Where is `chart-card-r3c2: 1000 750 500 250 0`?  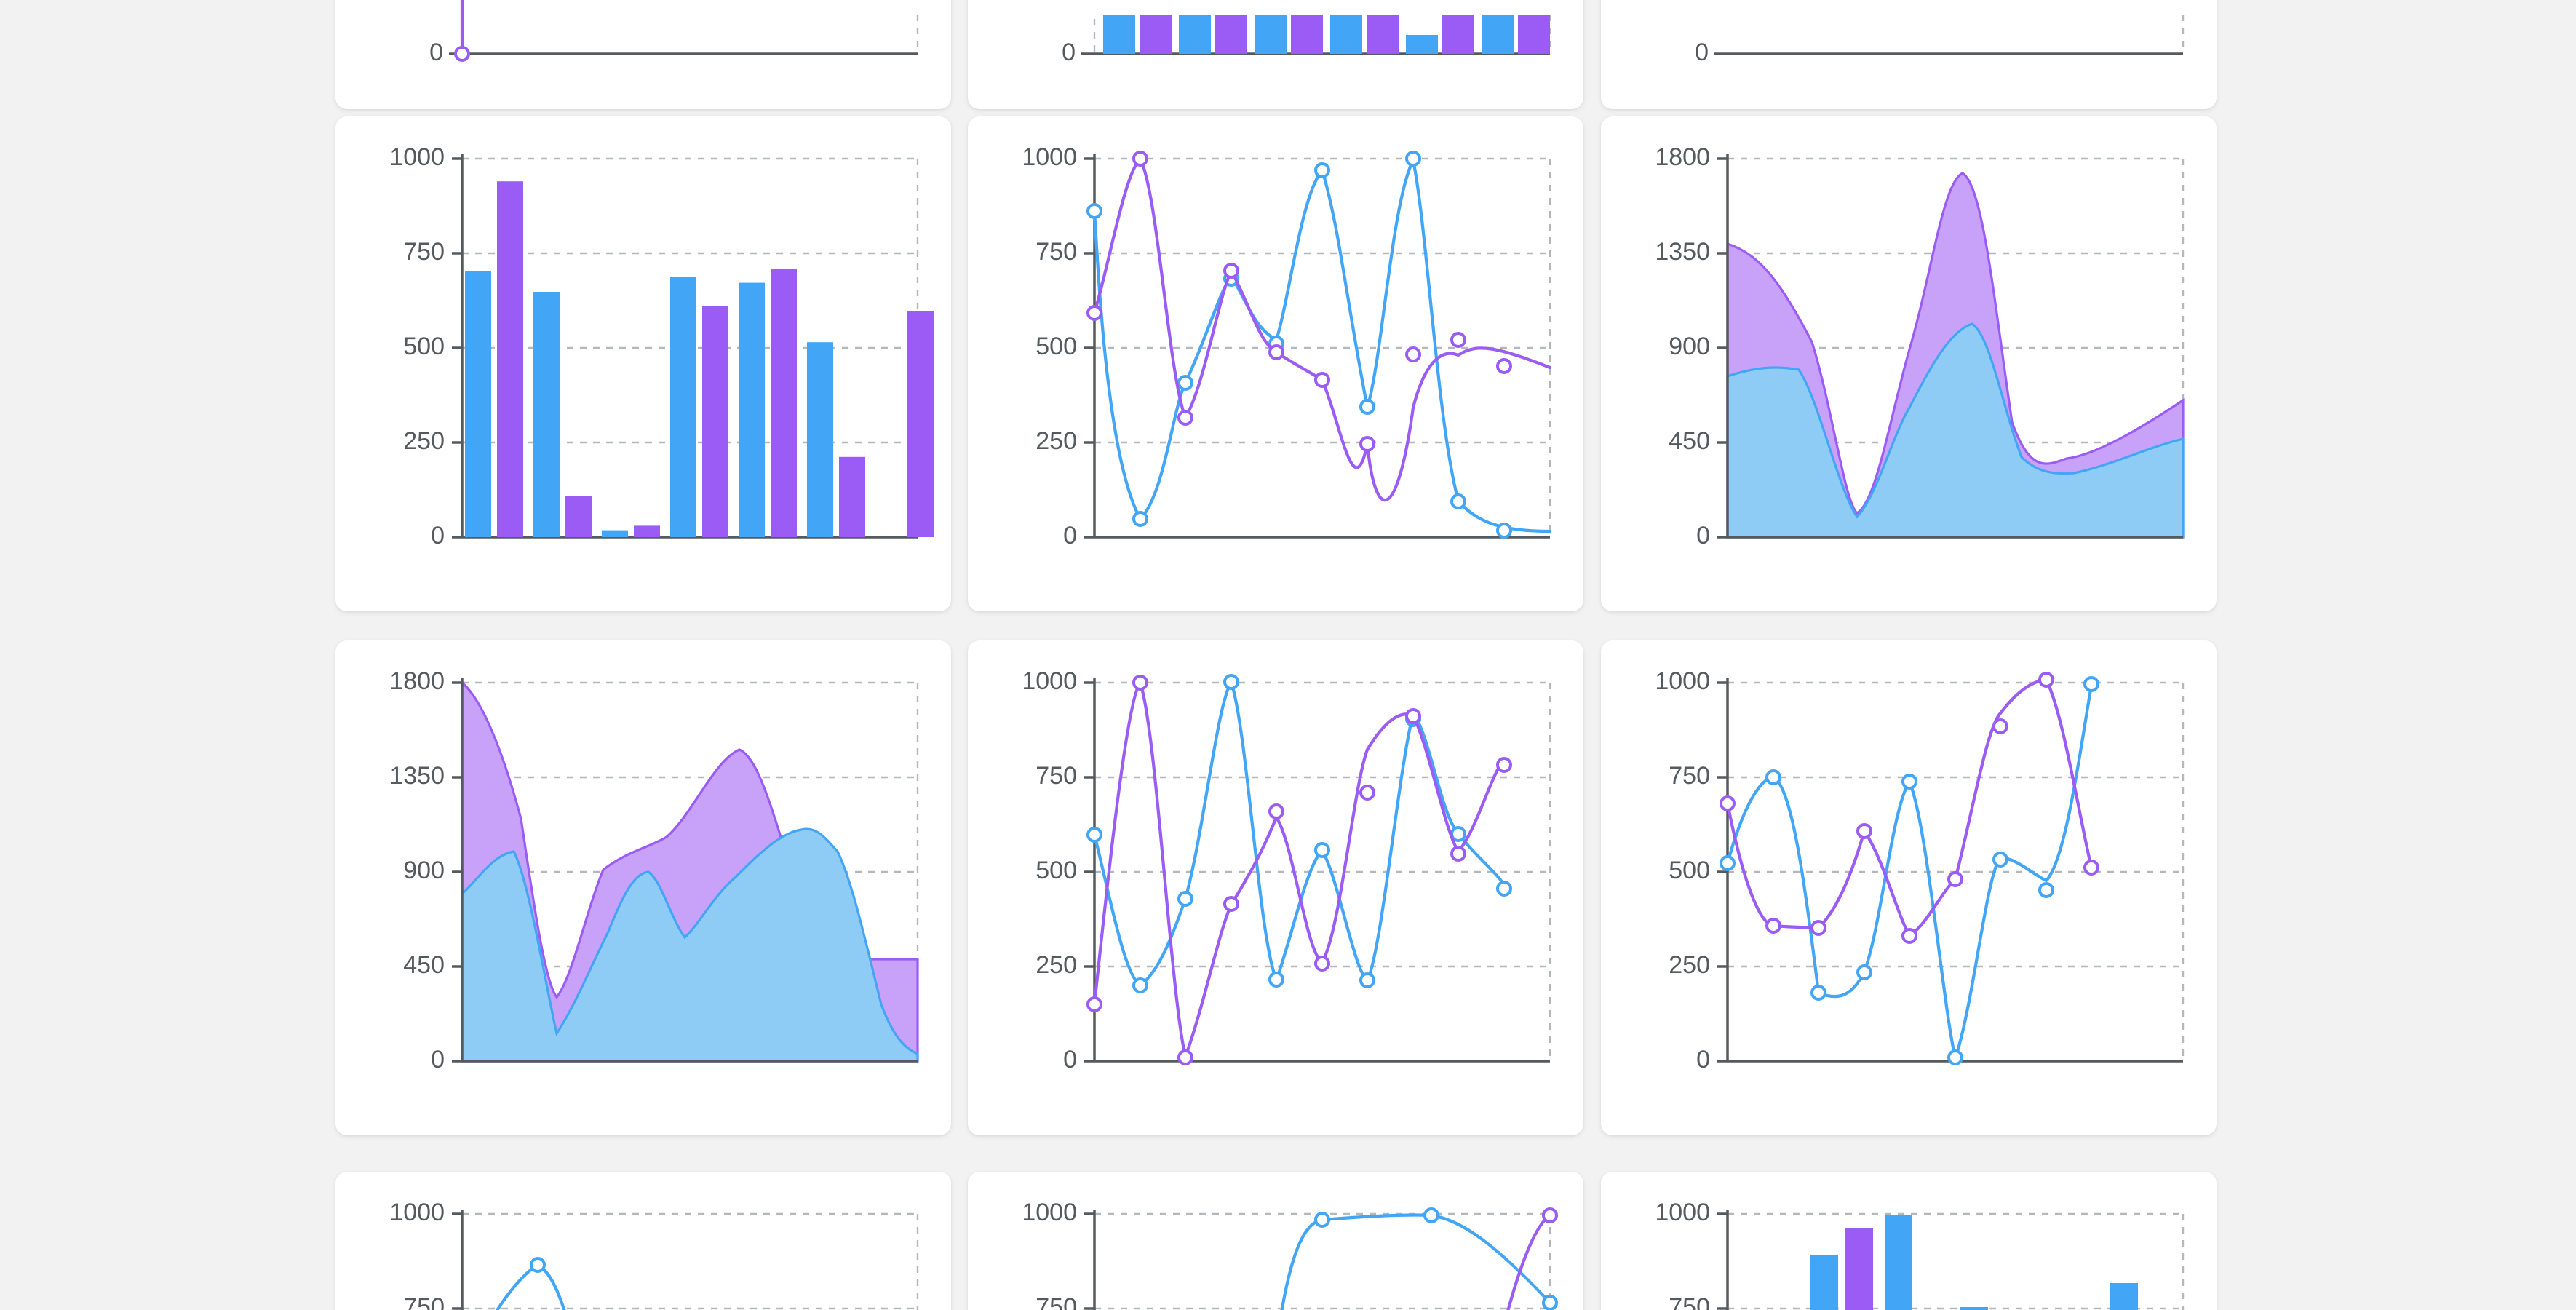 chart-card-r3c2: 1000 750 500 250 0 is located at coordinates (1275, 887).